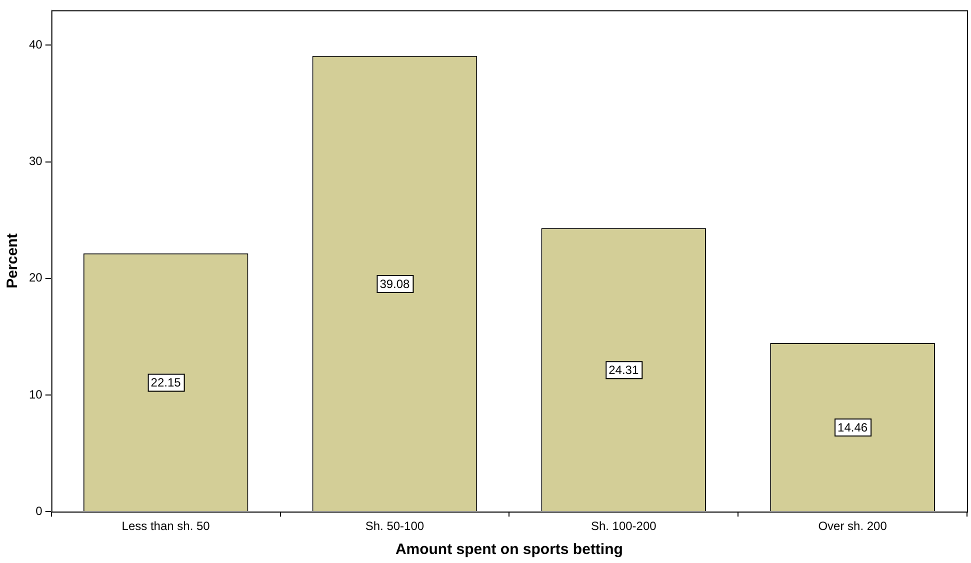  Describe the element at coordinates (394, 526) in the screenshot. I see `x-tick-label: Sh. 50-100` at that location.